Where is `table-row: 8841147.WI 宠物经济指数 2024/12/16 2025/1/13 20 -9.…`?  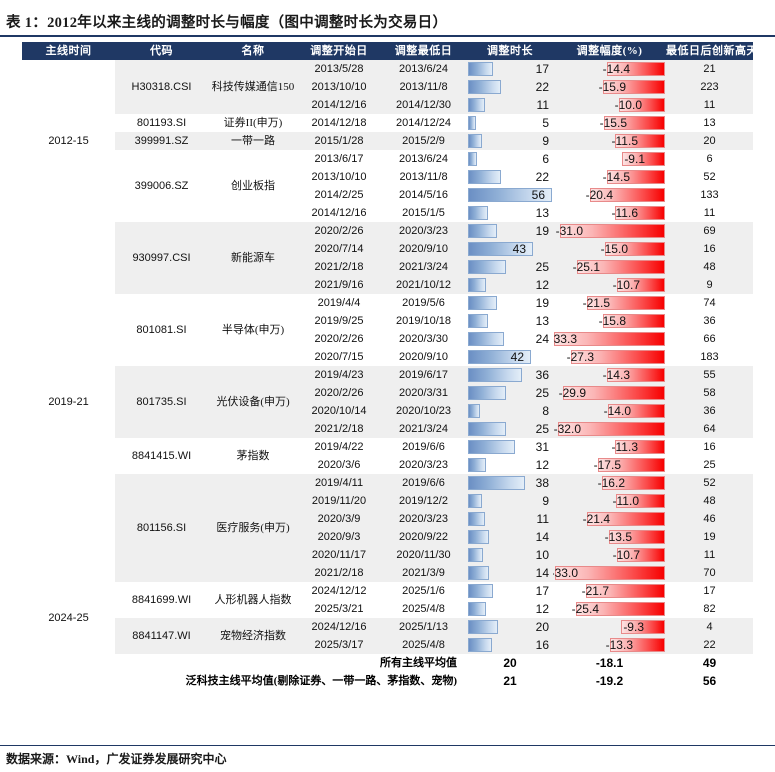 table-row: 8841147.WI 宠物经济指数 2024/12/16 2025/1/13 20 -9.… is located at coordinates (387, 636).